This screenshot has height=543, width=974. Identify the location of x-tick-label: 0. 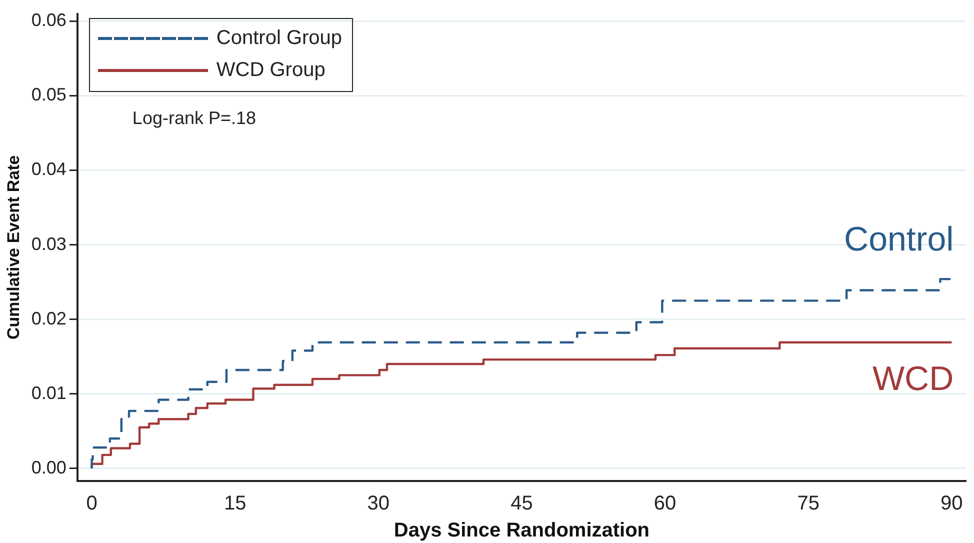
(92, 503).